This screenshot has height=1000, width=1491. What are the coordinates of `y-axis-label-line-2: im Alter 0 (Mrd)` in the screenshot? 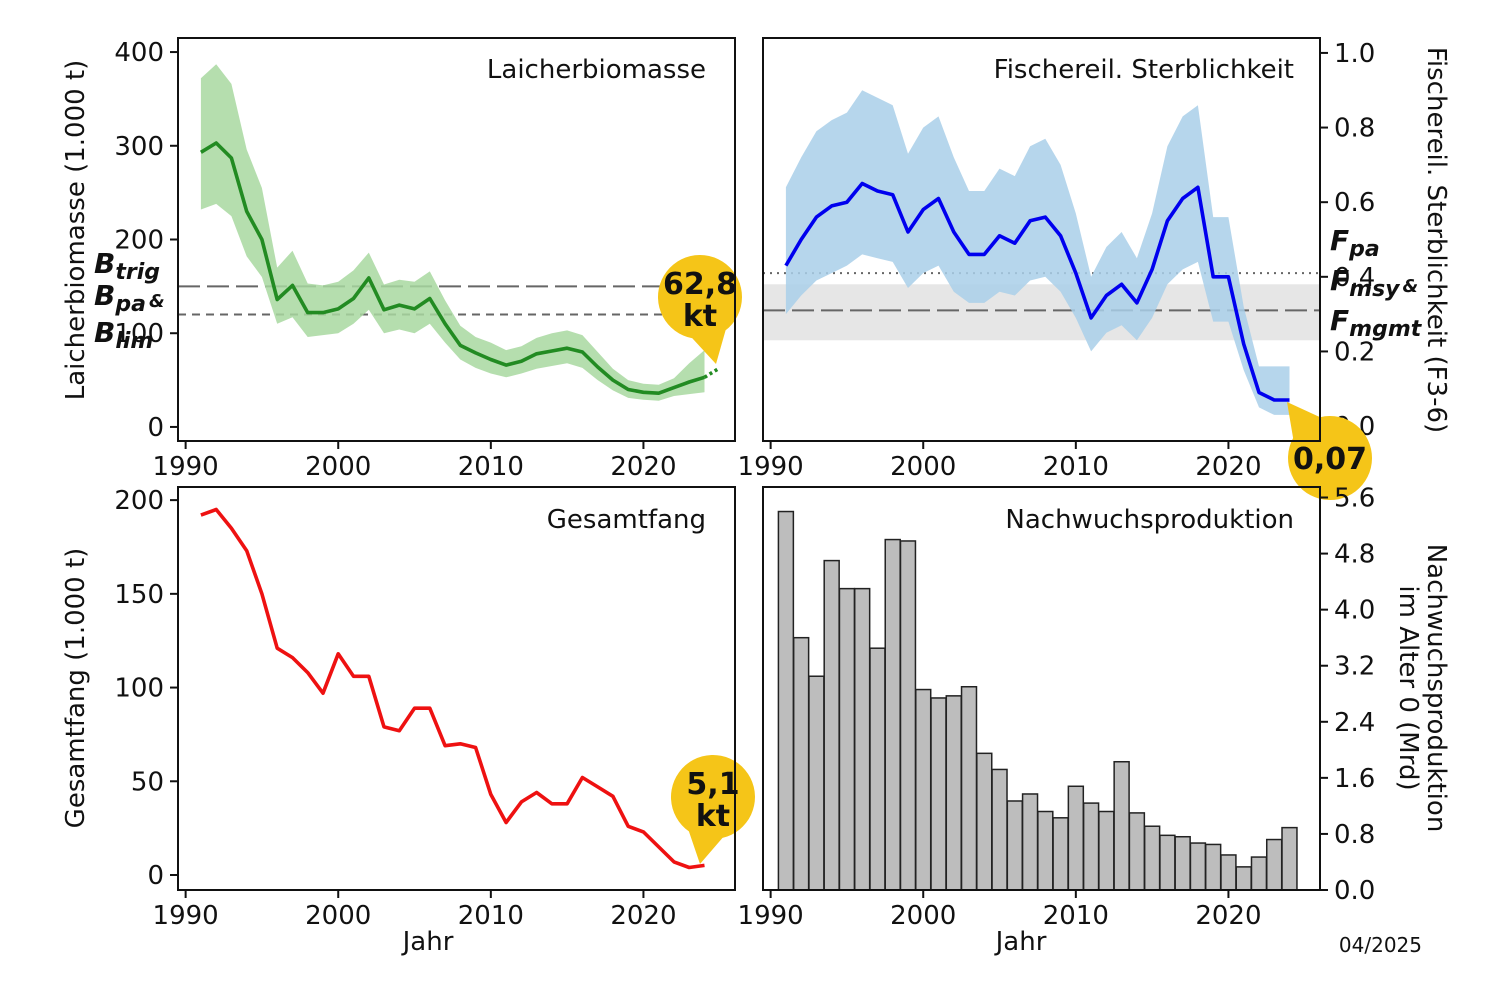 It's located at (1408, 687).